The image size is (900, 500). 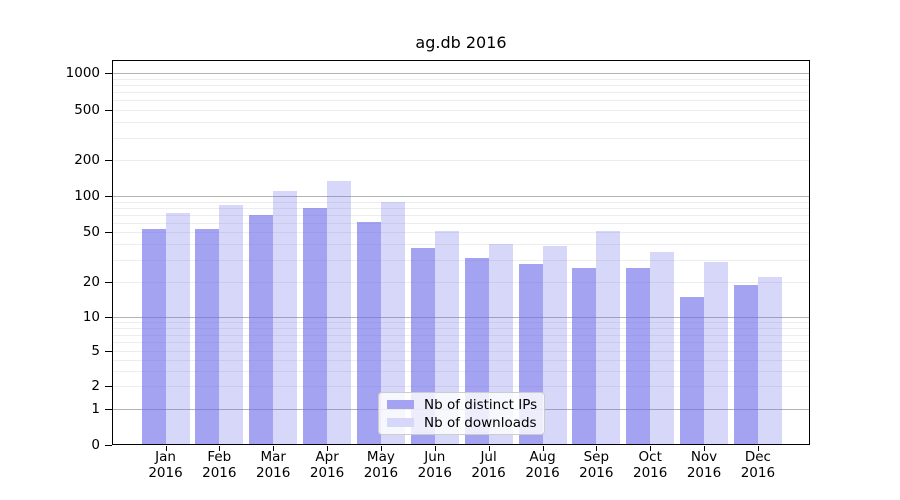 I want to click on y-tick-label: 1000, so click(x=82, y=73).